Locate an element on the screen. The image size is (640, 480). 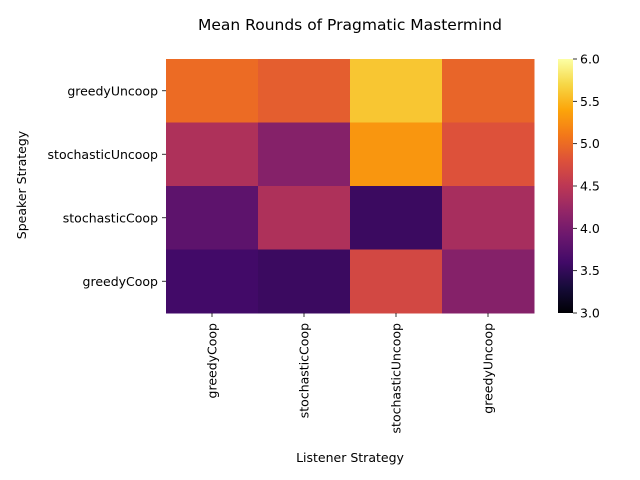
x-tick-label: greedyUncoop is located at coordinates (488, 368).